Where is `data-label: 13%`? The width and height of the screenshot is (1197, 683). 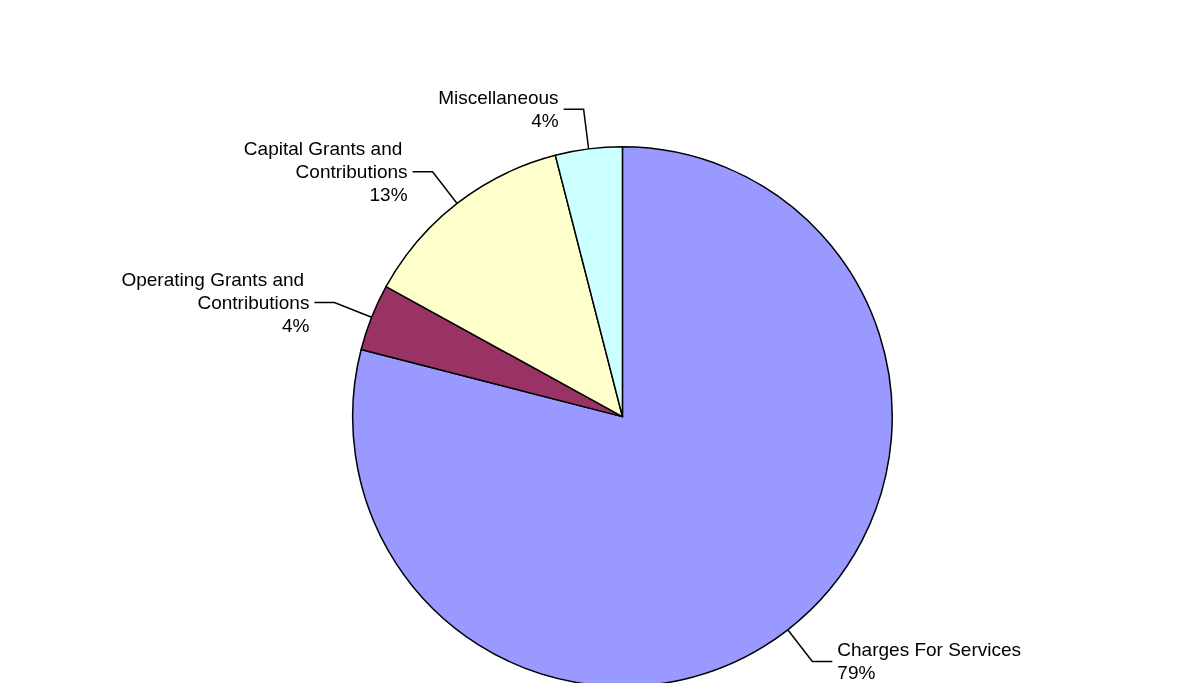 data-label: 13% is located at coordinates (388, 195).